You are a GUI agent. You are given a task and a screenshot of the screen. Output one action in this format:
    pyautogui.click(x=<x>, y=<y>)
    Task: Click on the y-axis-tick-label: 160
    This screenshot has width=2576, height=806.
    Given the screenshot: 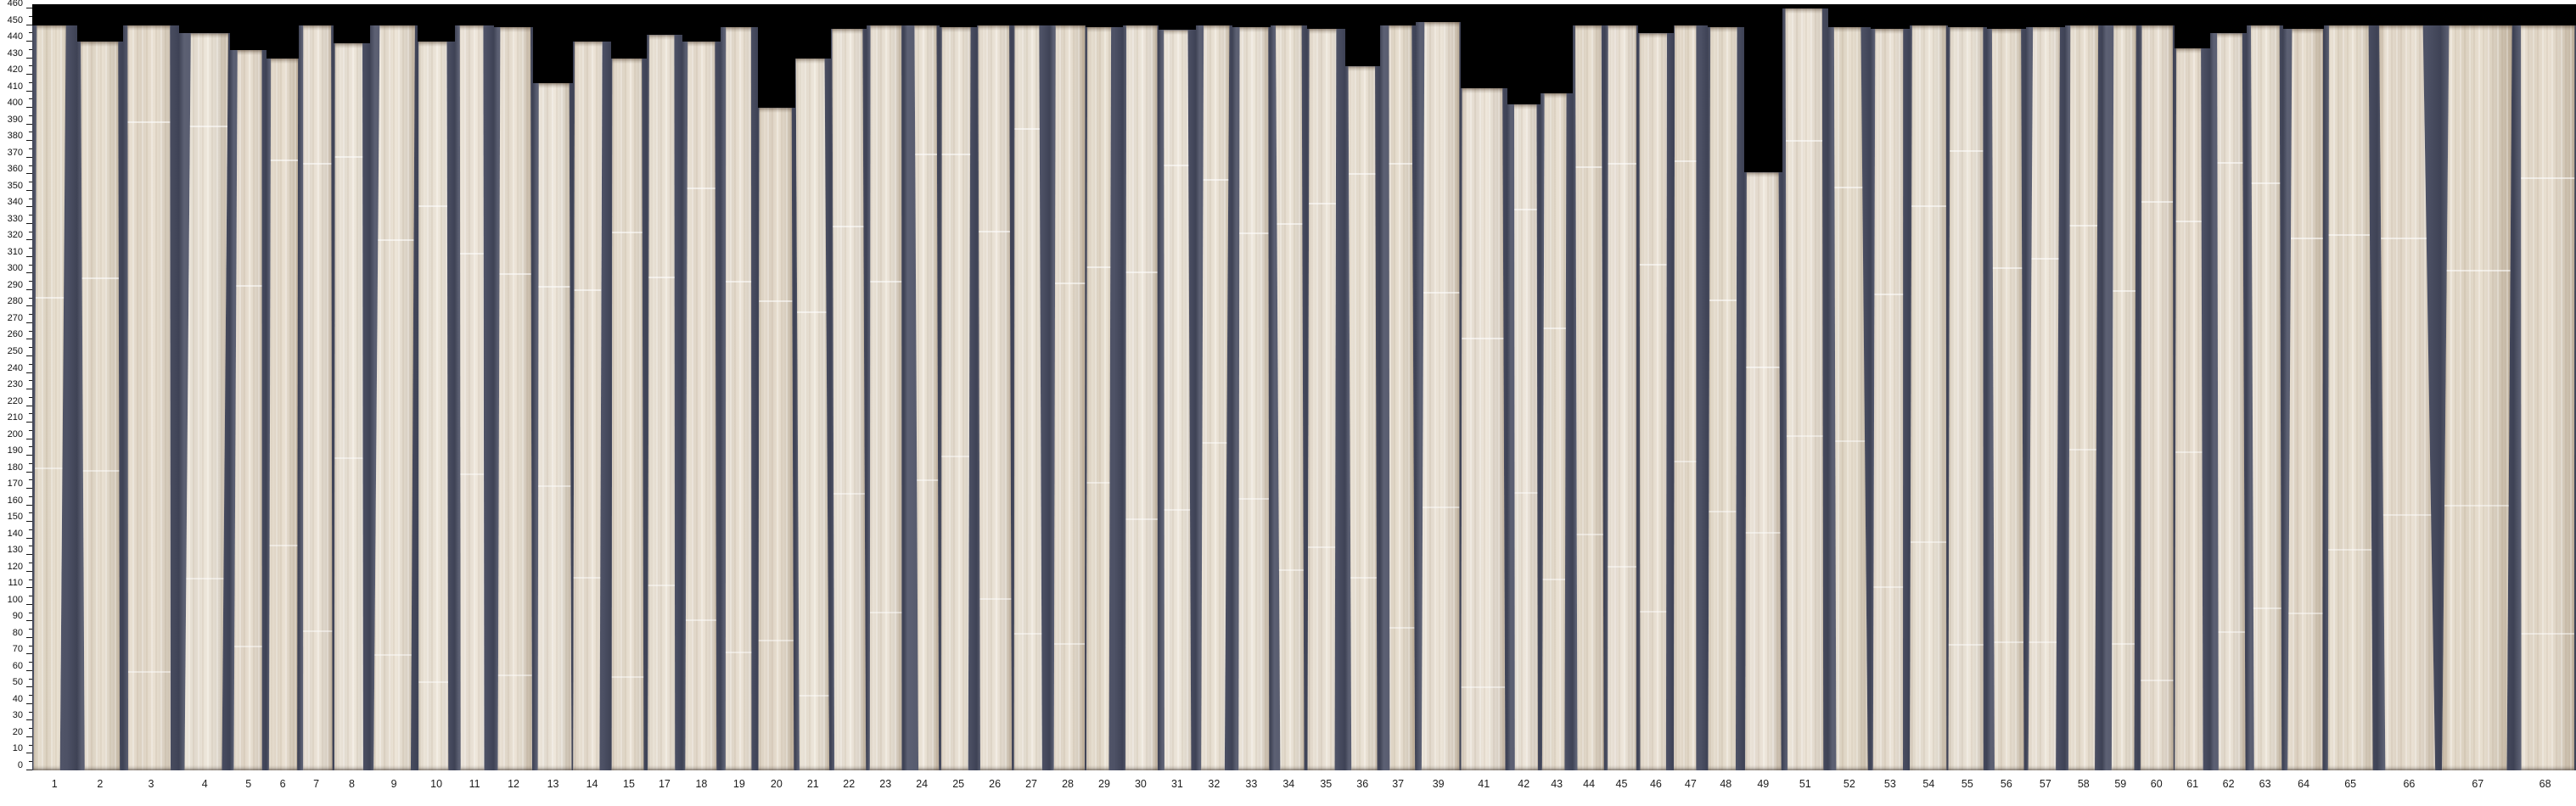 What is the action you would take?
    pyautogui.click(x=15, y=500)
    